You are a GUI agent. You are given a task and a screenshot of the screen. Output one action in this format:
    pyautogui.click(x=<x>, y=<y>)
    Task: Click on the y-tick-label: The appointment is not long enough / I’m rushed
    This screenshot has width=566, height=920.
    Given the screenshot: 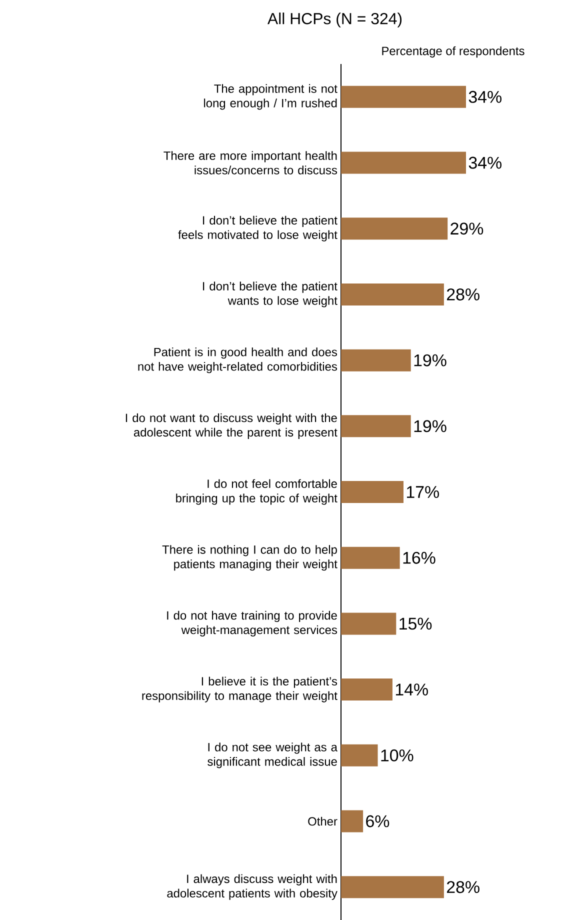 What is the action you would take?
    pyautogui.click(x=271, y=97)
    